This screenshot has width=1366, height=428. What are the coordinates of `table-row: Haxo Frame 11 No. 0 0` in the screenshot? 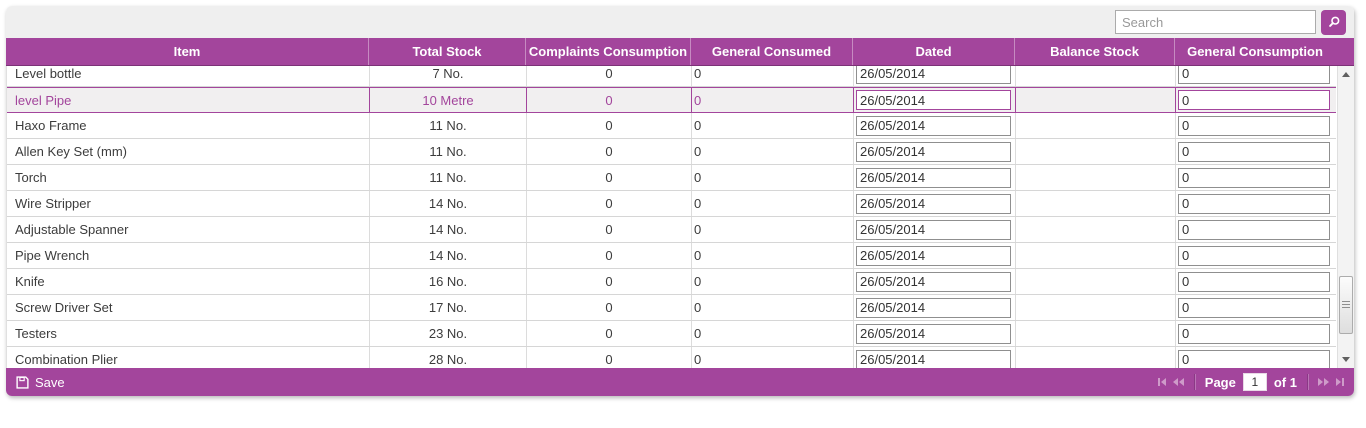 It's located at (671, 126).